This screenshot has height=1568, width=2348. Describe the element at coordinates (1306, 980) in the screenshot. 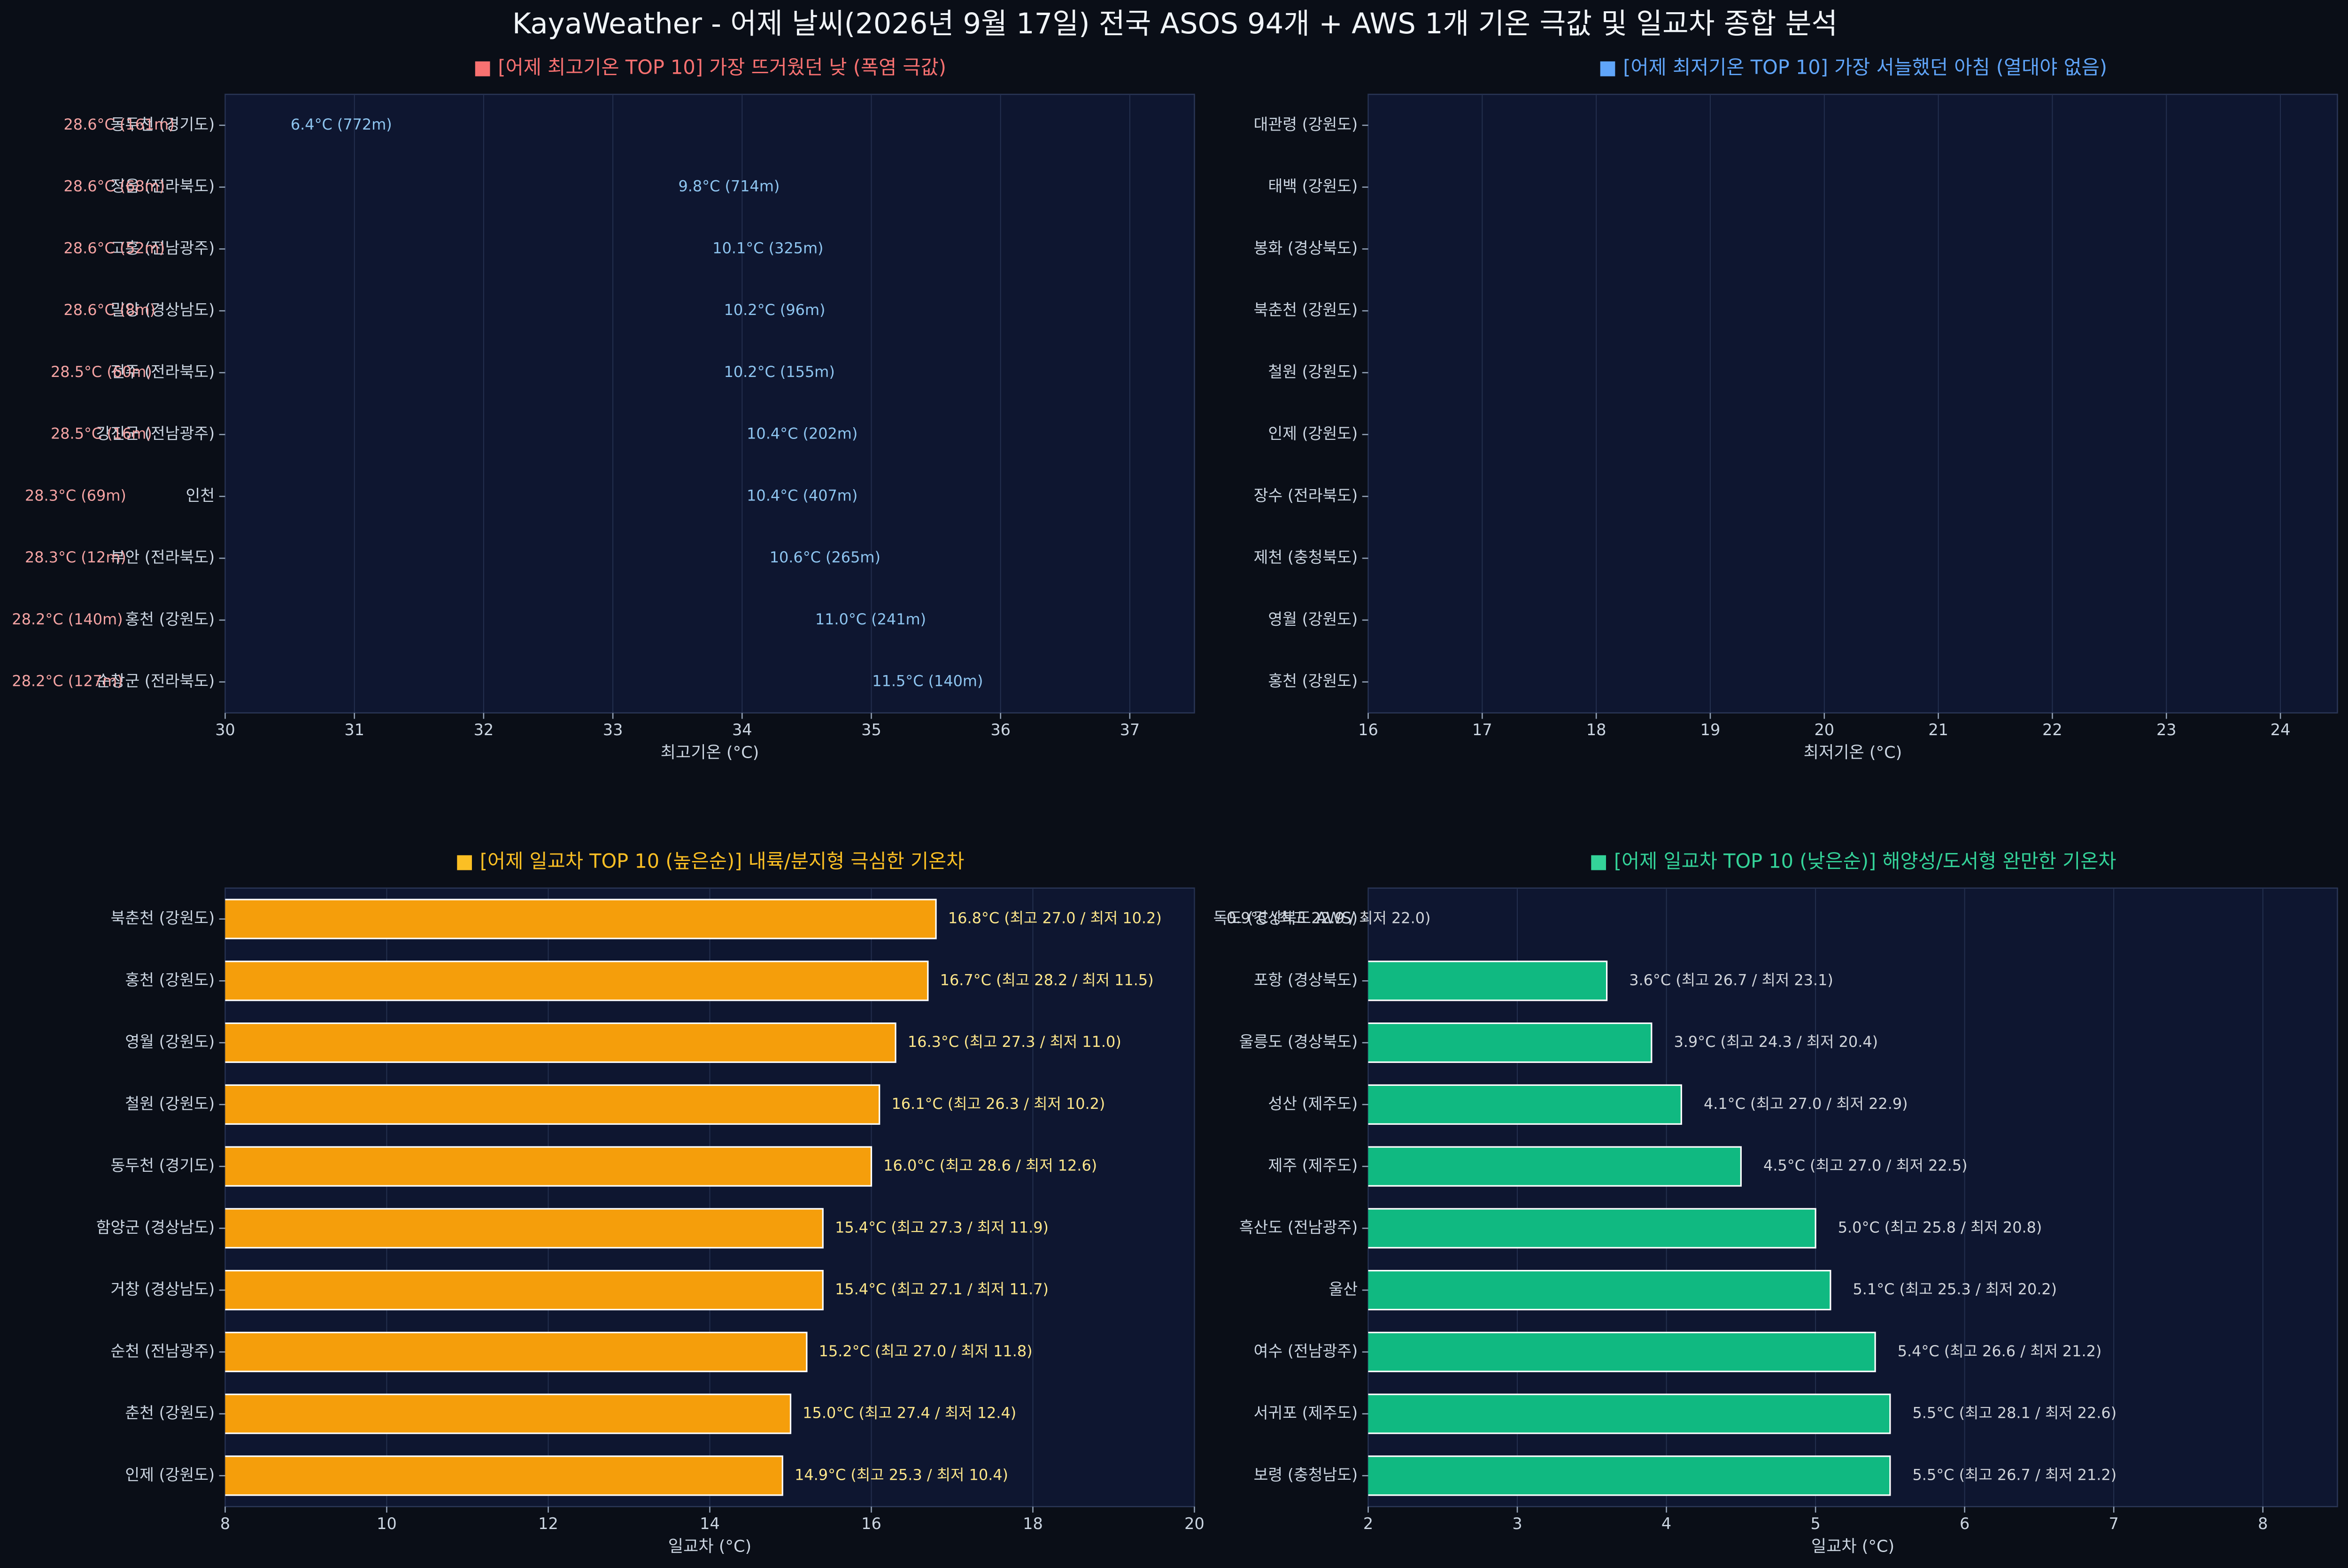

I see `y-tick-label: 포항 (경상북도)` at that location.